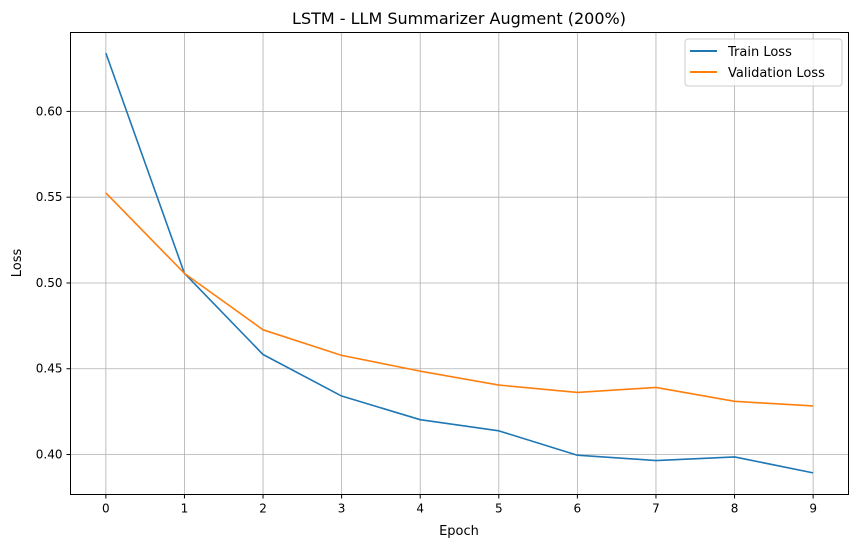 This screenshot has width=855, height=547. I want to click on y-tick-label: 0.40, so click(49, 455).